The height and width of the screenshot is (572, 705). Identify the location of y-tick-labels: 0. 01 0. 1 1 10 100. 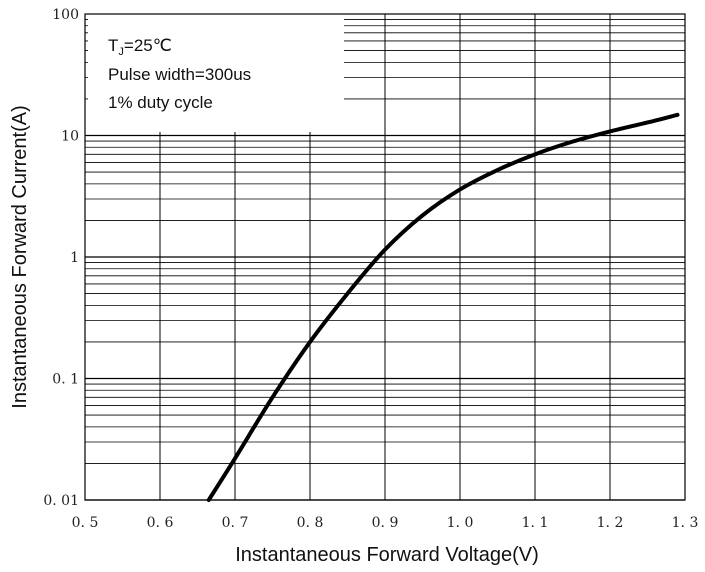
(61, 258).